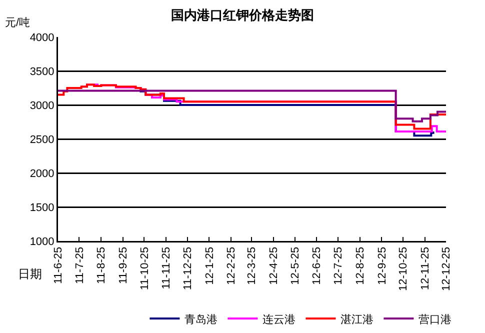  Describe the element at coordinates (30, 274) in the screenshot. I see `x-axis-title: 日期` at that location.